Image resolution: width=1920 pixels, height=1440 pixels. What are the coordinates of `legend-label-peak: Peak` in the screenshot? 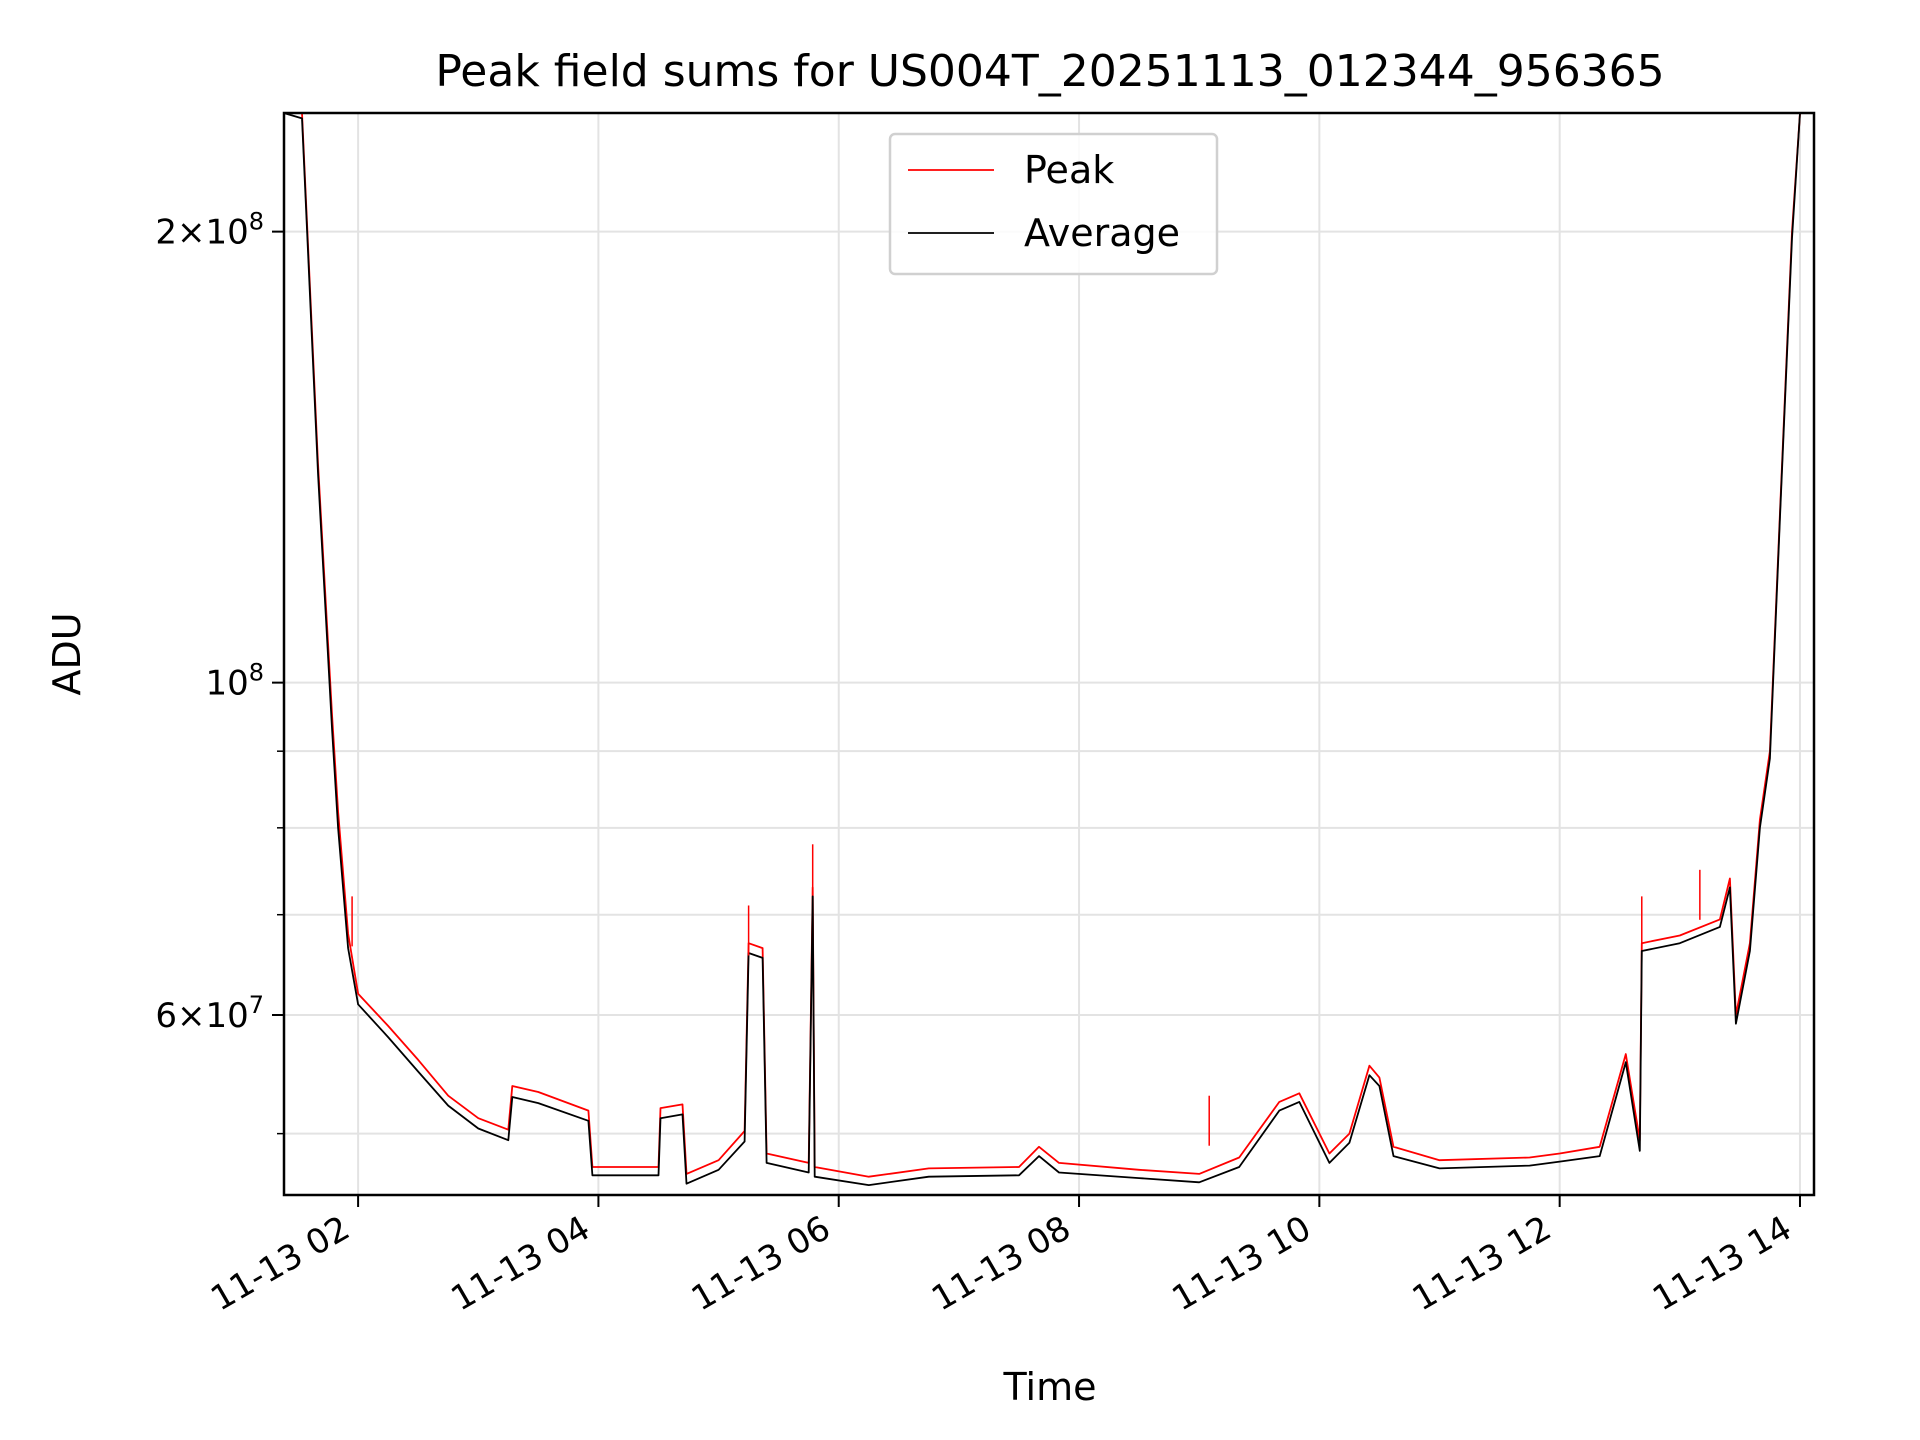 It's located at (1069, 170).